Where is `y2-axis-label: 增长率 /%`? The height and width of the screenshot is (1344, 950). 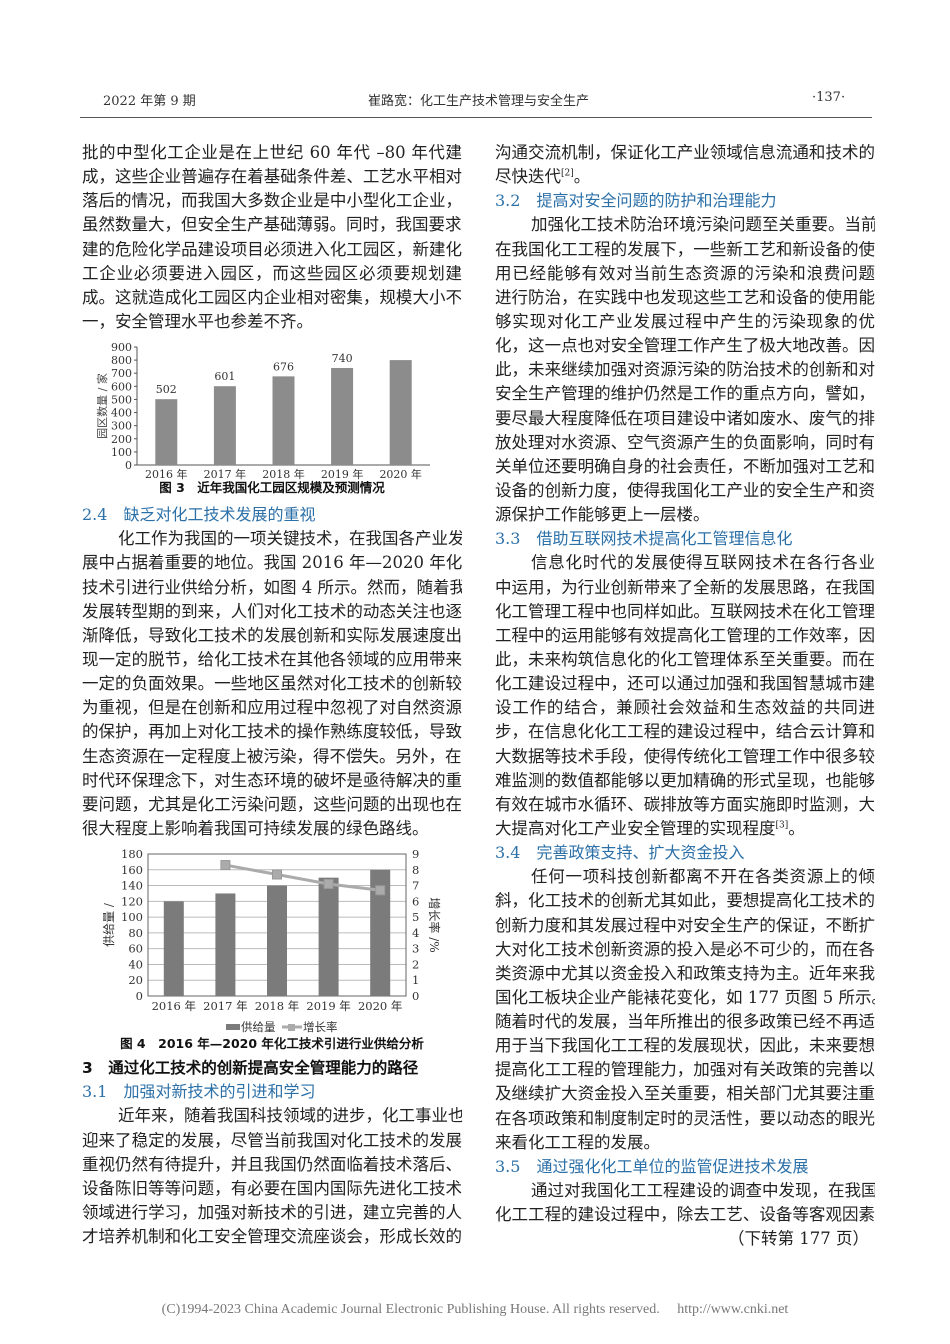
y2-axis-label: 增长率 /% is located at coordinates (434, 924).